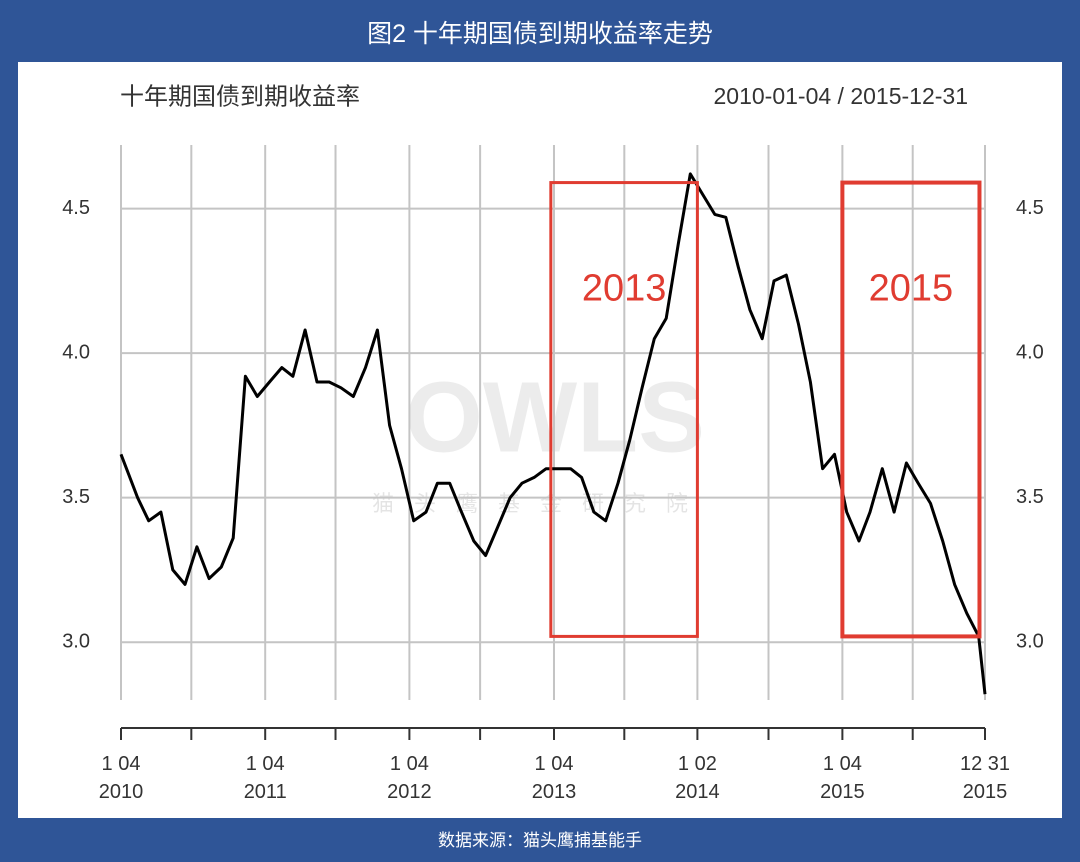 The width and height of the screenshot is (1080, 862). I want to click on x-tick-label: 12 31 2015, so click(985, 778).